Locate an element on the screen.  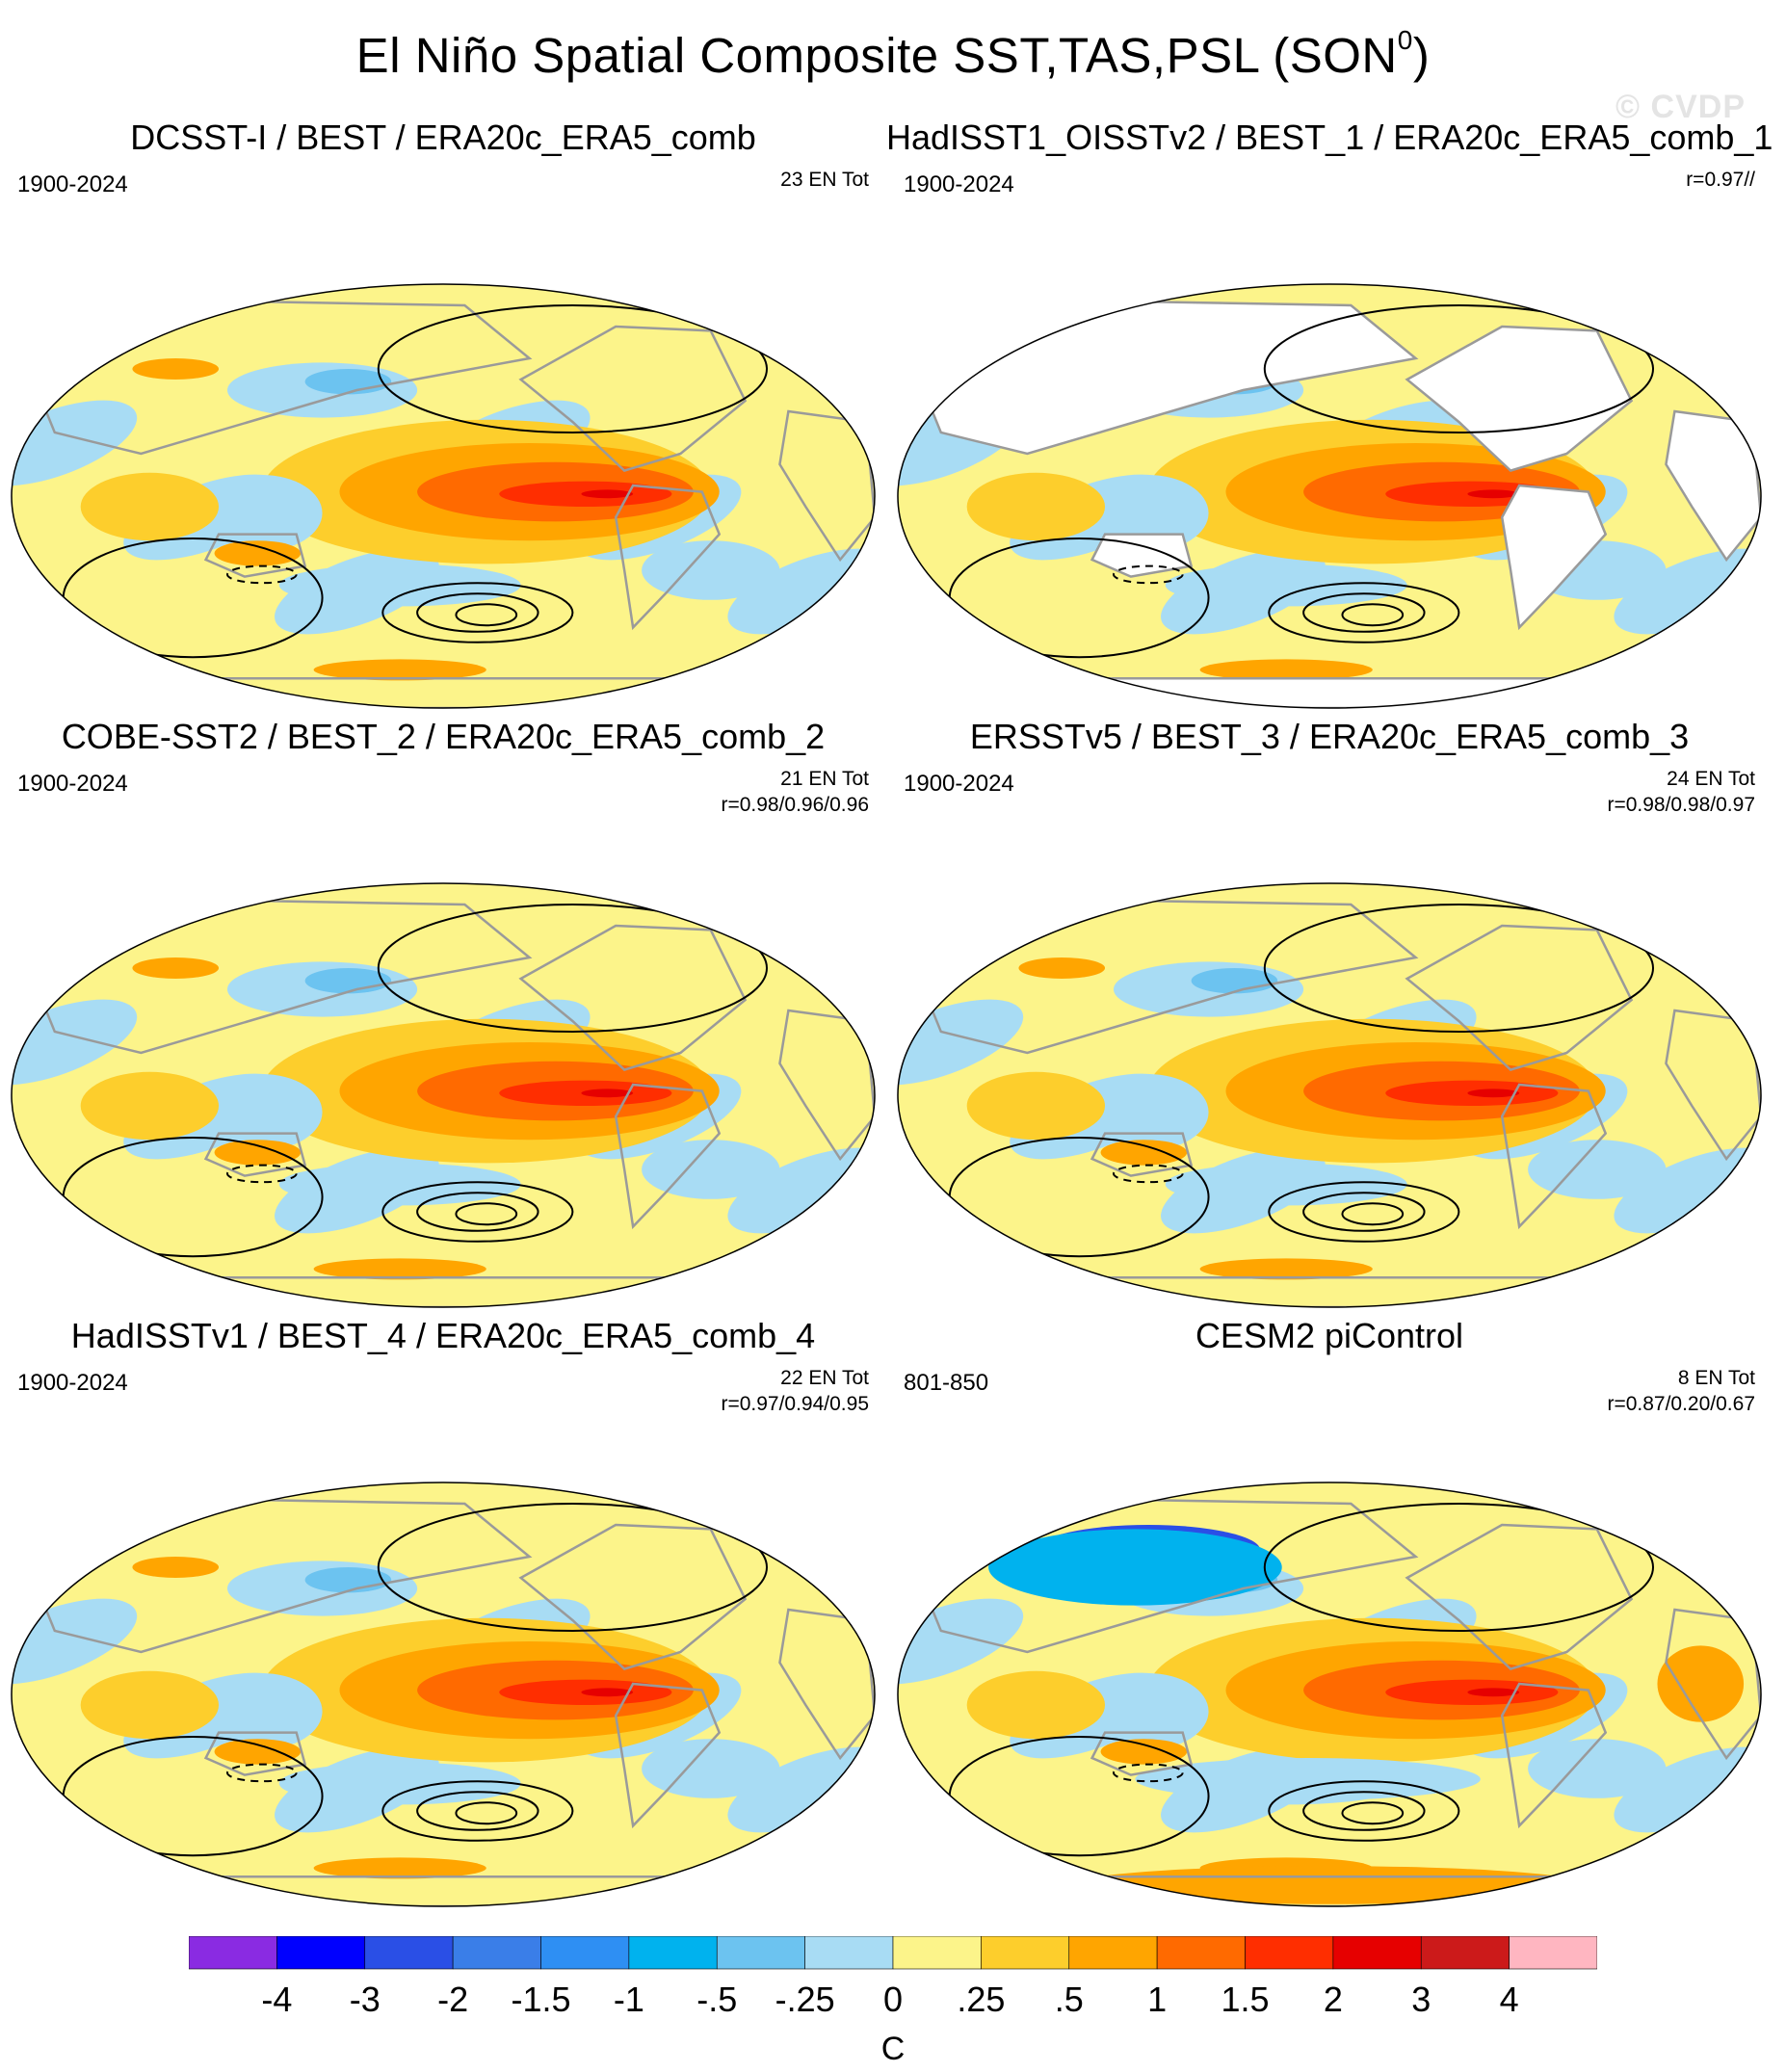
panel-title: ERSSTv5 / BEST_3 / ERA20c_ERA5_comb_3 is located at coordinates (1330, 737).